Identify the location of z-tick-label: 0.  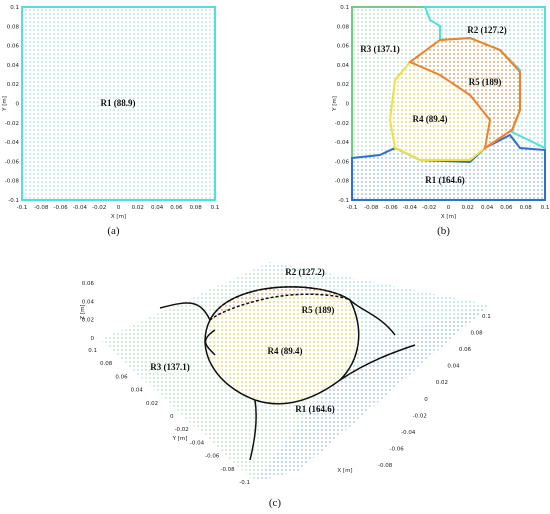
(93, 339).